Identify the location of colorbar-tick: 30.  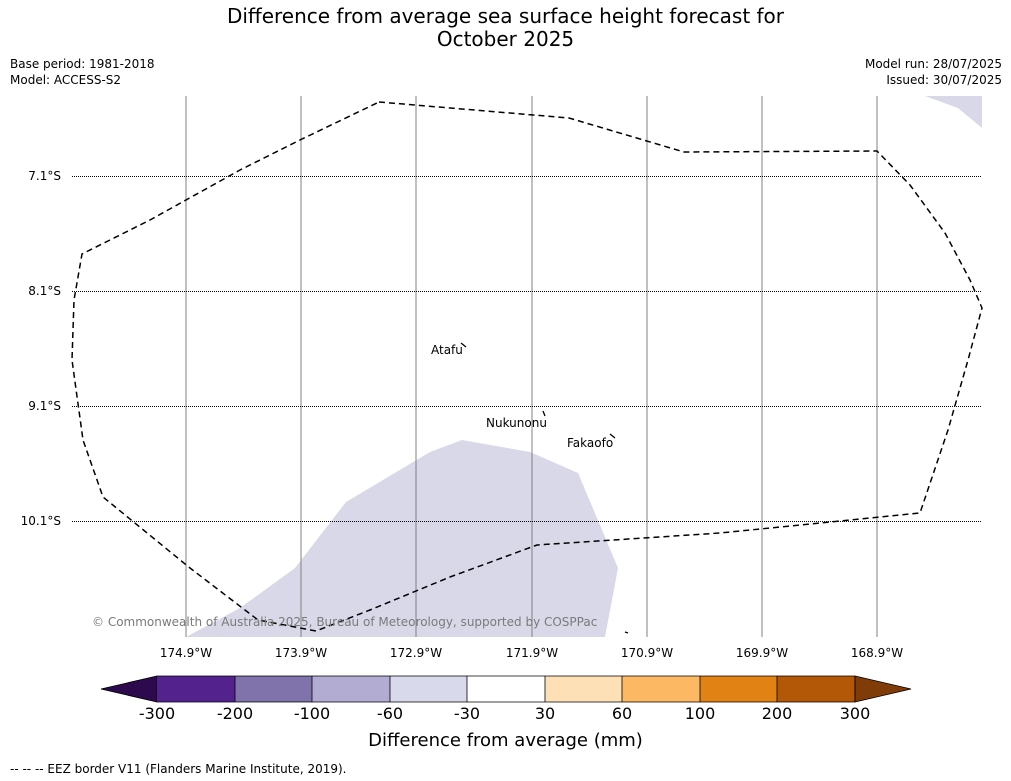
(545, 713).